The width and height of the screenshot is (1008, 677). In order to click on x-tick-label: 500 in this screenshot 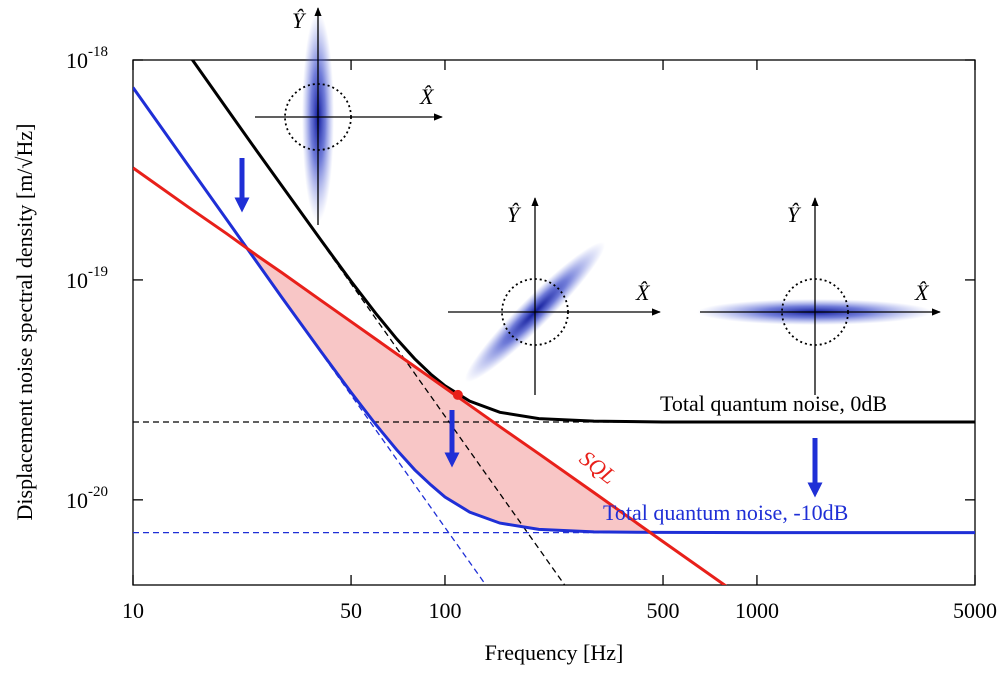, I will do `click(663, 610)`.